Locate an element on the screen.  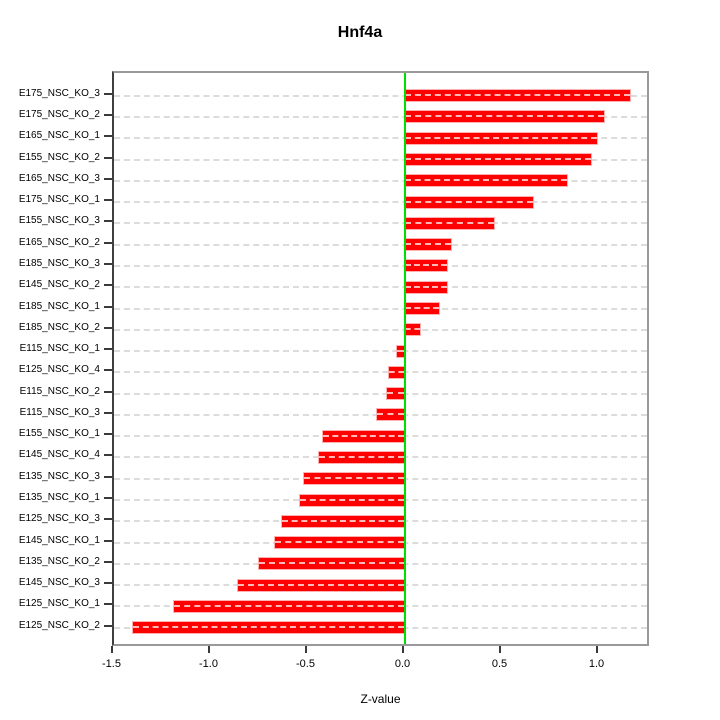
y-tick-label: E135_NSC_KO_3 is located at coordinates (59, 476).